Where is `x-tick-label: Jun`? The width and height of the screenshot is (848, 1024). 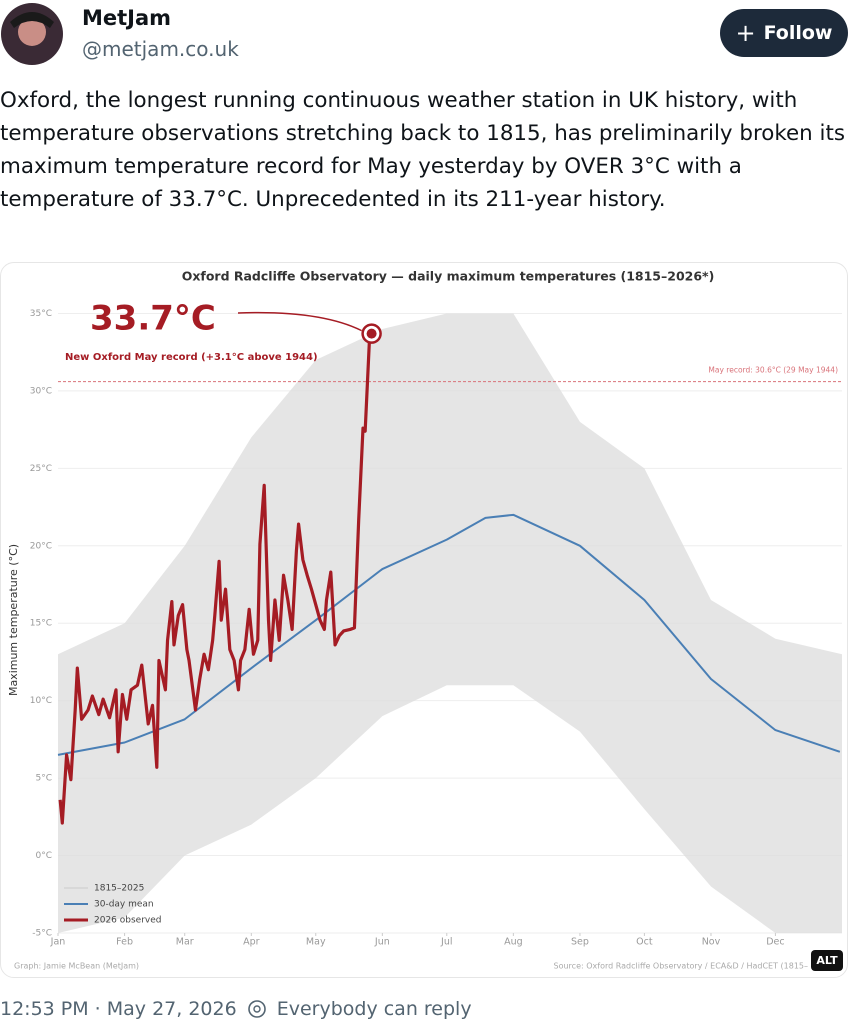
x-tick-label: Jun is located at coordinates (382, 942).